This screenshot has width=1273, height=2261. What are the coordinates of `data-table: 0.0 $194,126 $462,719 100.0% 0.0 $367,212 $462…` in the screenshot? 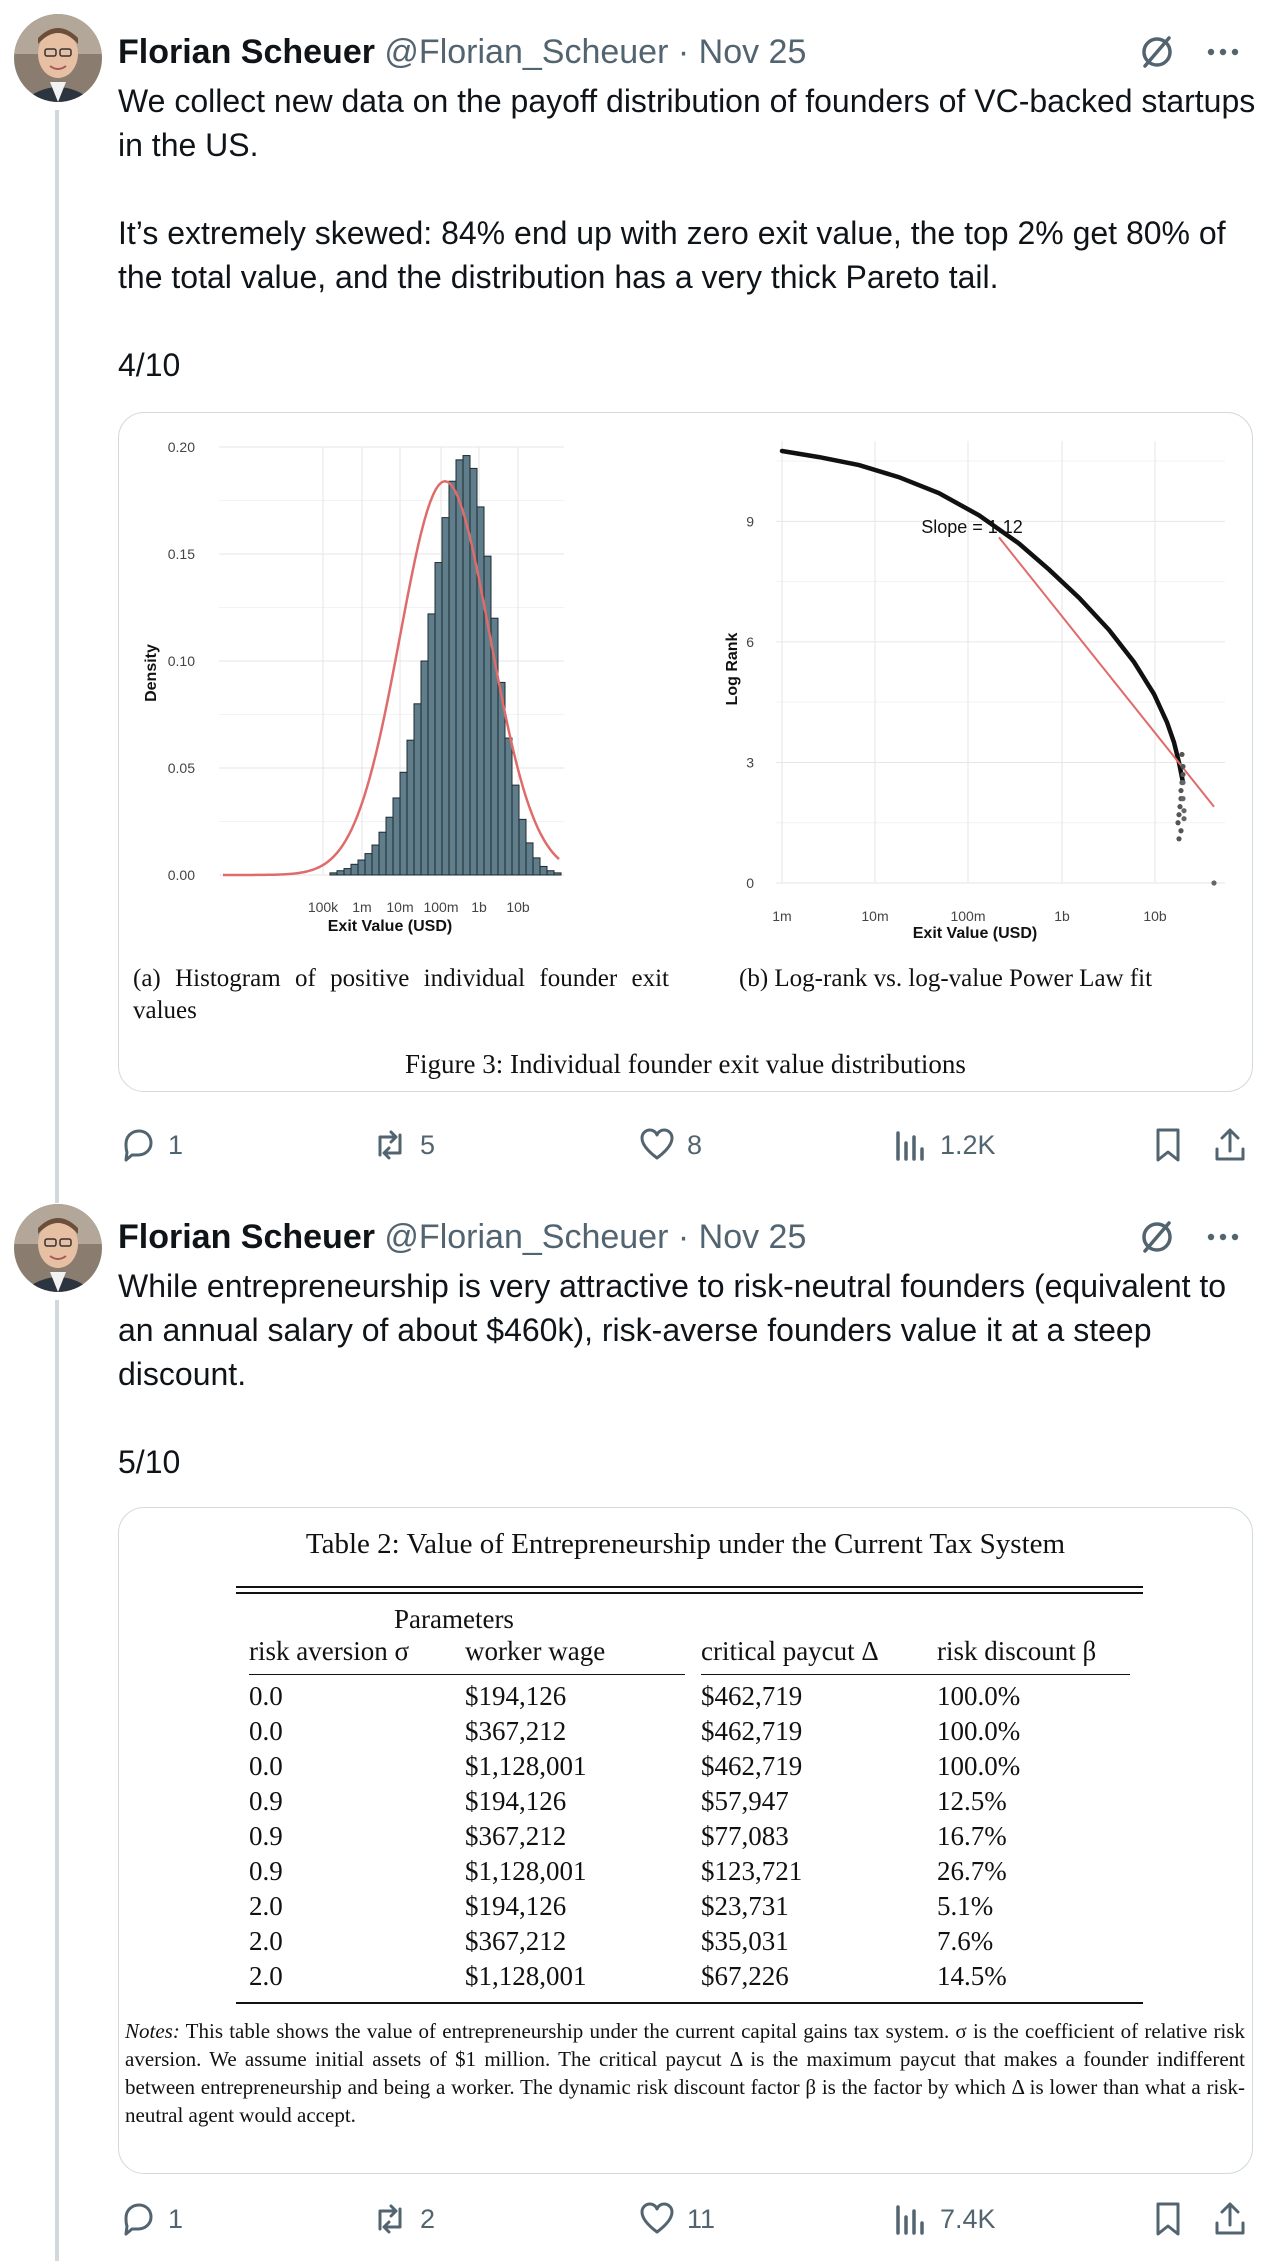 It's located at (693, 1836).